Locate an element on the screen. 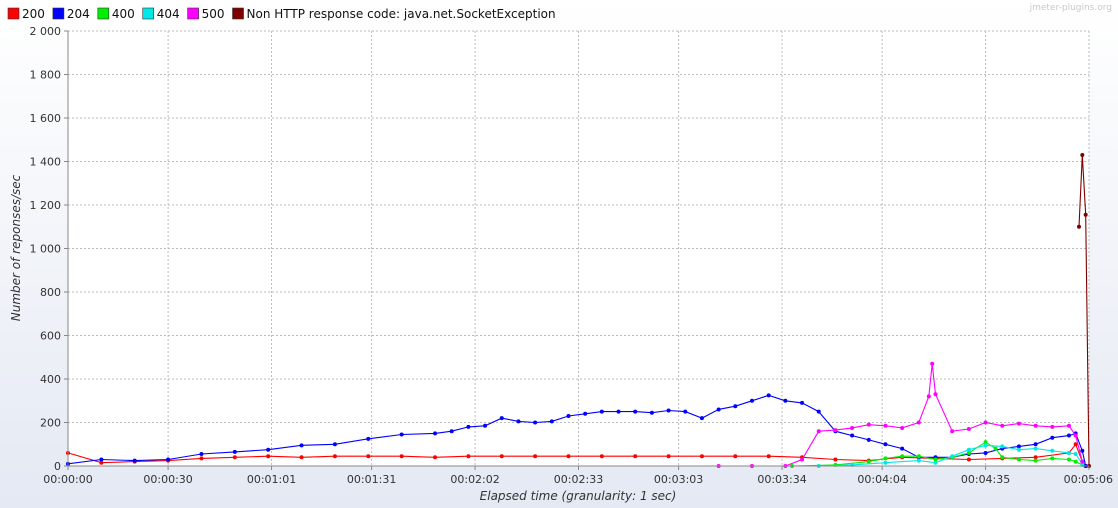 This screenshot has height=508, width=1118. x-tick-label: 00:03:34 is located at coordinates (781, 479).